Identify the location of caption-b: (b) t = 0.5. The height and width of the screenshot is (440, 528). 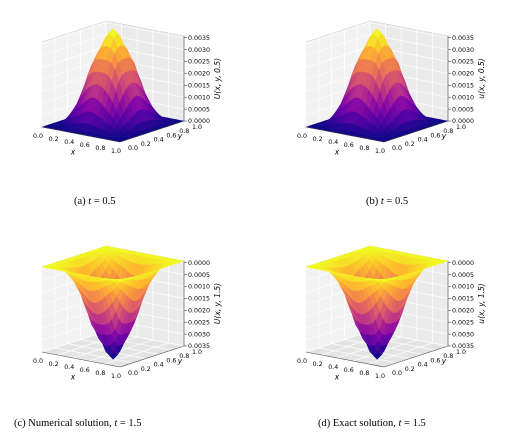
(387, 201).